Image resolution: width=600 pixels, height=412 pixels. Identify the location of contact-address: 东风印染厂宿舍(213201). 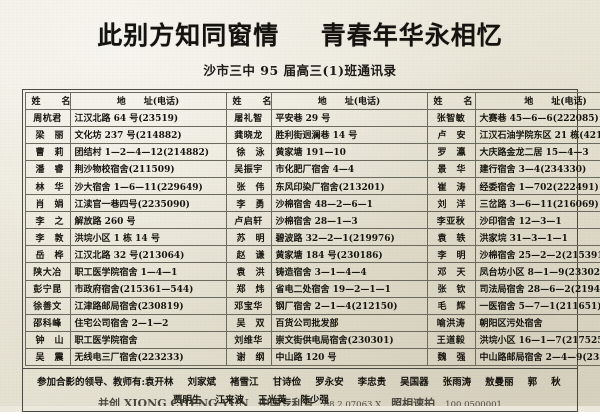
(330, 188).